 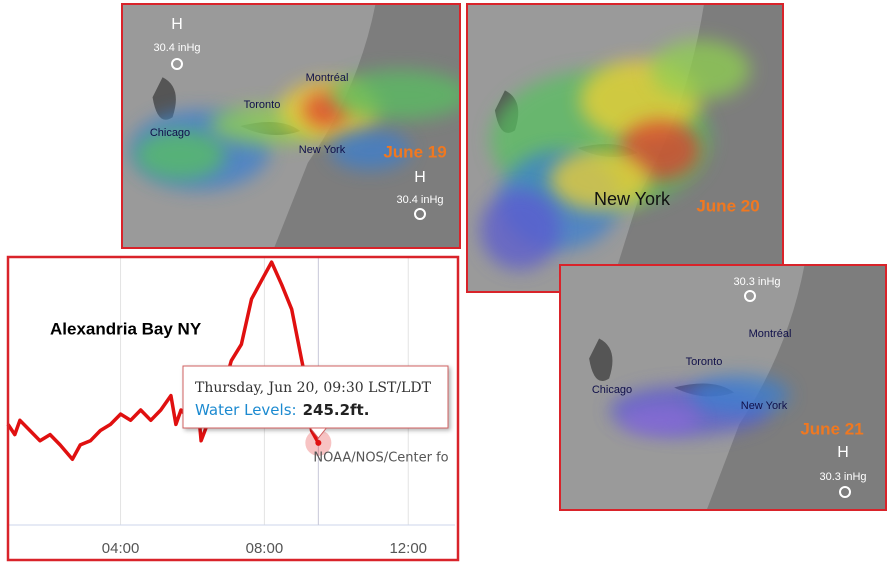 I want to click on chart-title: Alexandria Bay NY, so click(x=126, y=328).